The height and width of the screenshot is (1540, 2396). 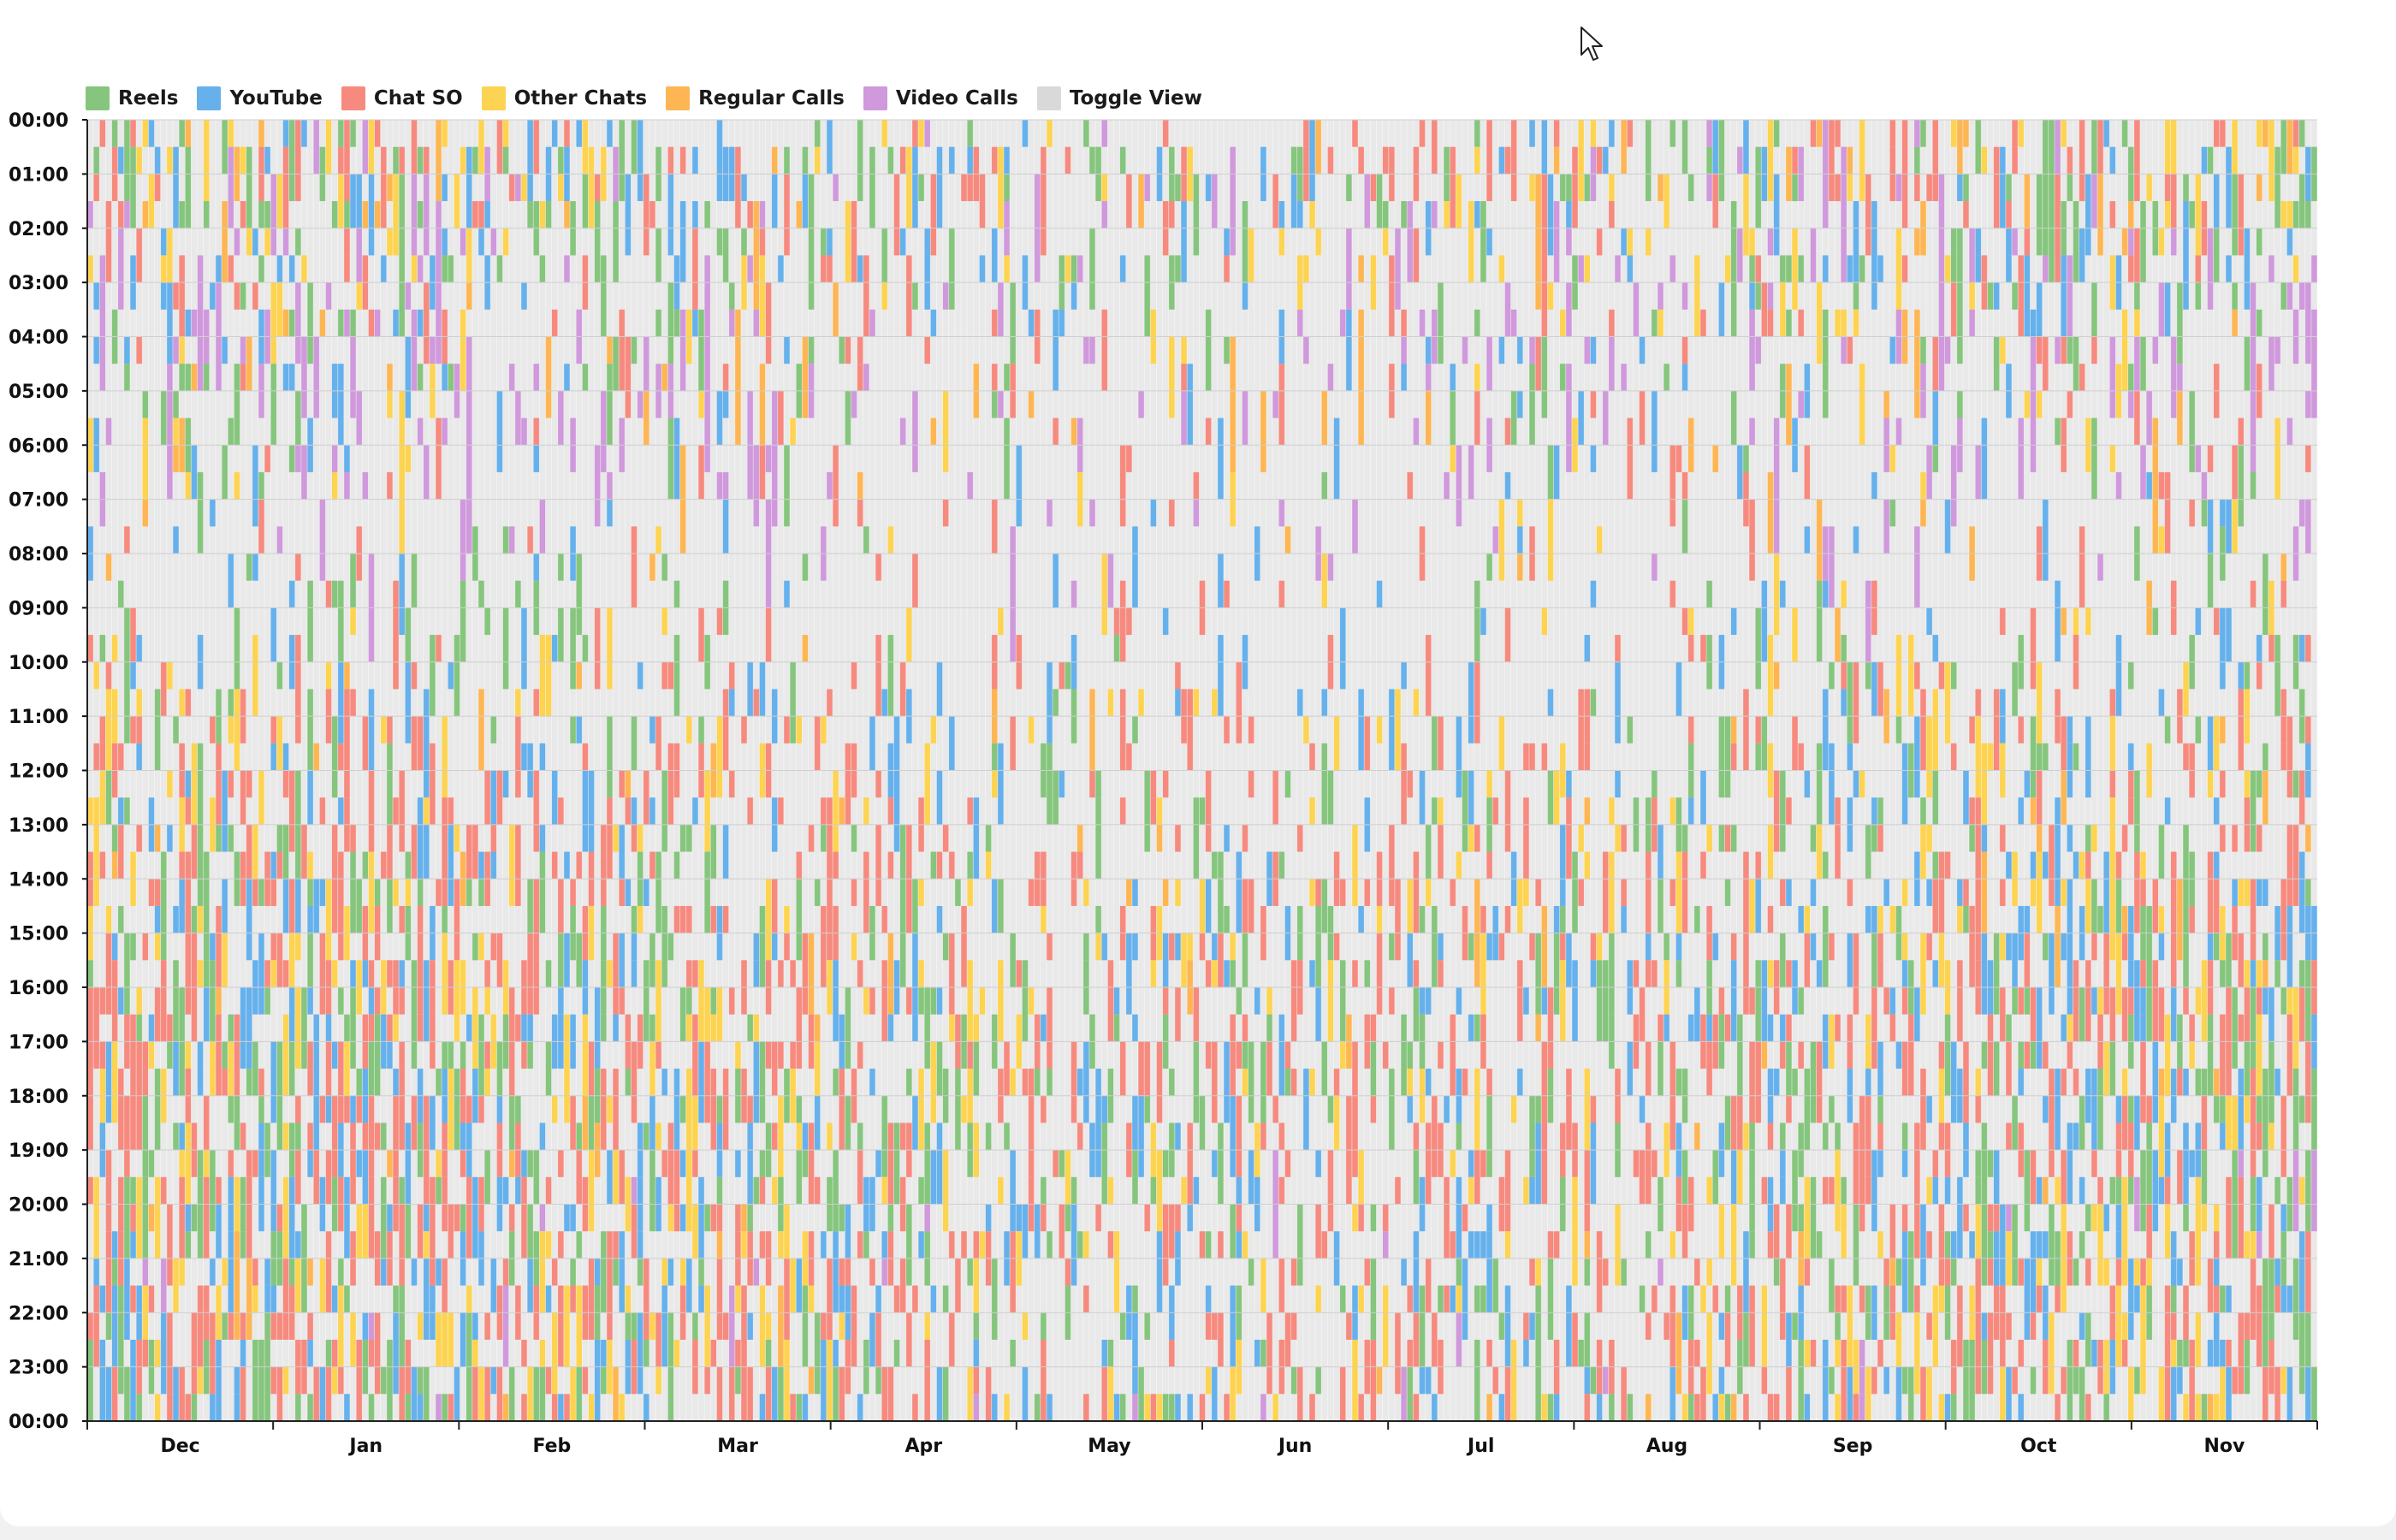 I want to click on y-tick-label: 11:00, so click(x=39, y=717).